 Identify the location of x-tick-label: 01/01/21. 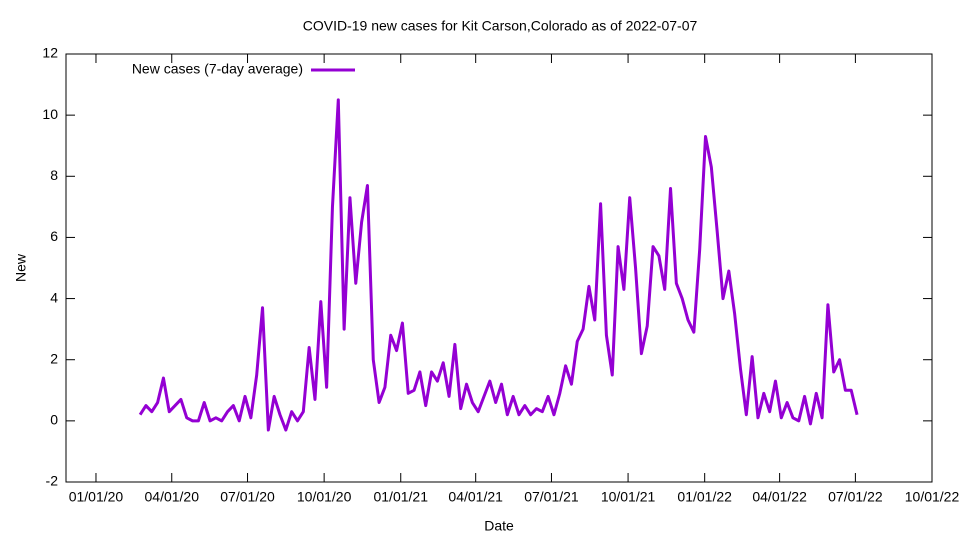
(400, 497).